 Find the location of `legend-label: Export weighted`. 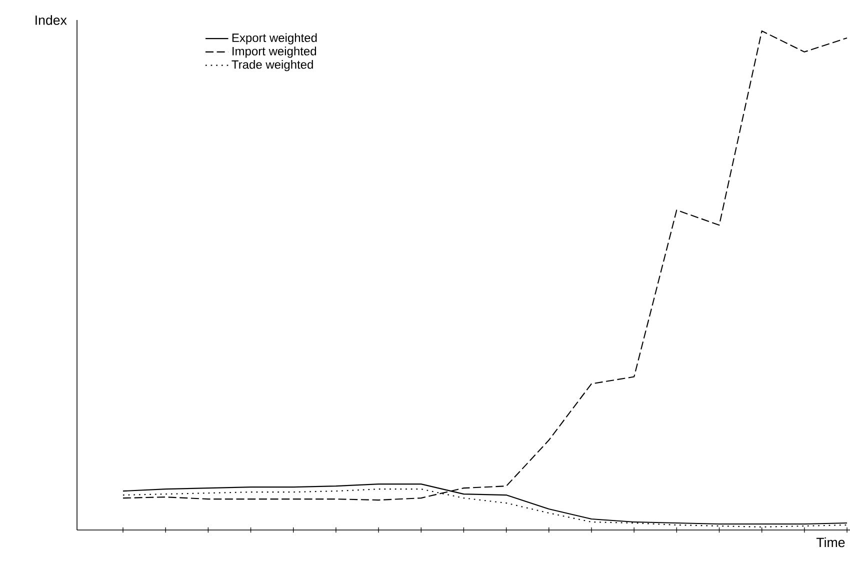

legend-label: Export weighted is located at coordinates (274, 38).